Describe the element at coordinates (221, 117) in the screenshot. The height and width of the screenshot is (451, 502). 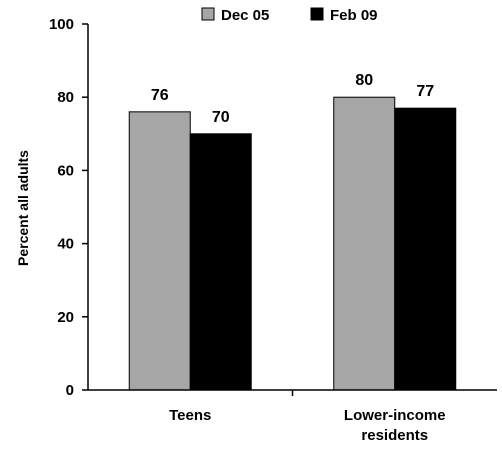
I see `data-label: 70` at that location.